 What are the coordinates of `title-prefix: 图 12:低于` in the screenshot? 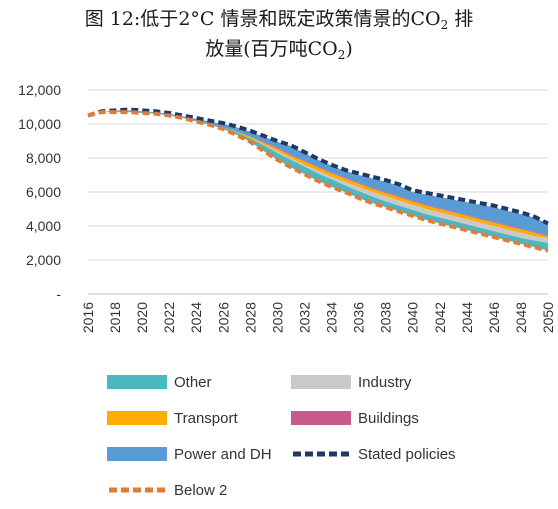 It's located at (131, 19).